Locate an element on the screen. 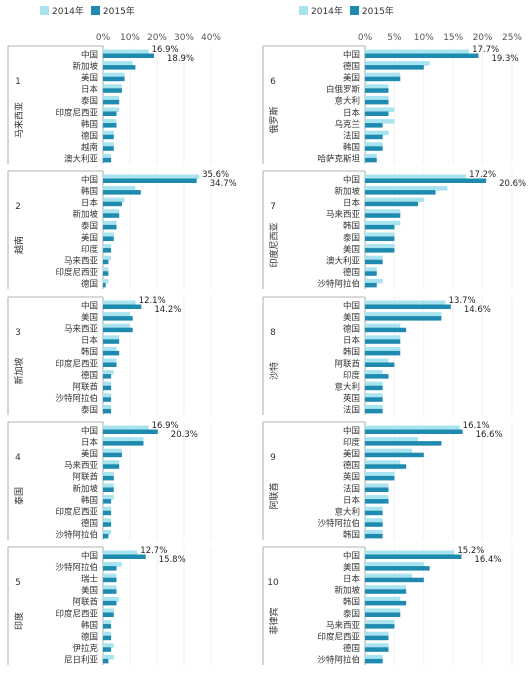 This screenshot has height=674, width=529. legend-swatch-2015 is located at coordinates (354, 10).